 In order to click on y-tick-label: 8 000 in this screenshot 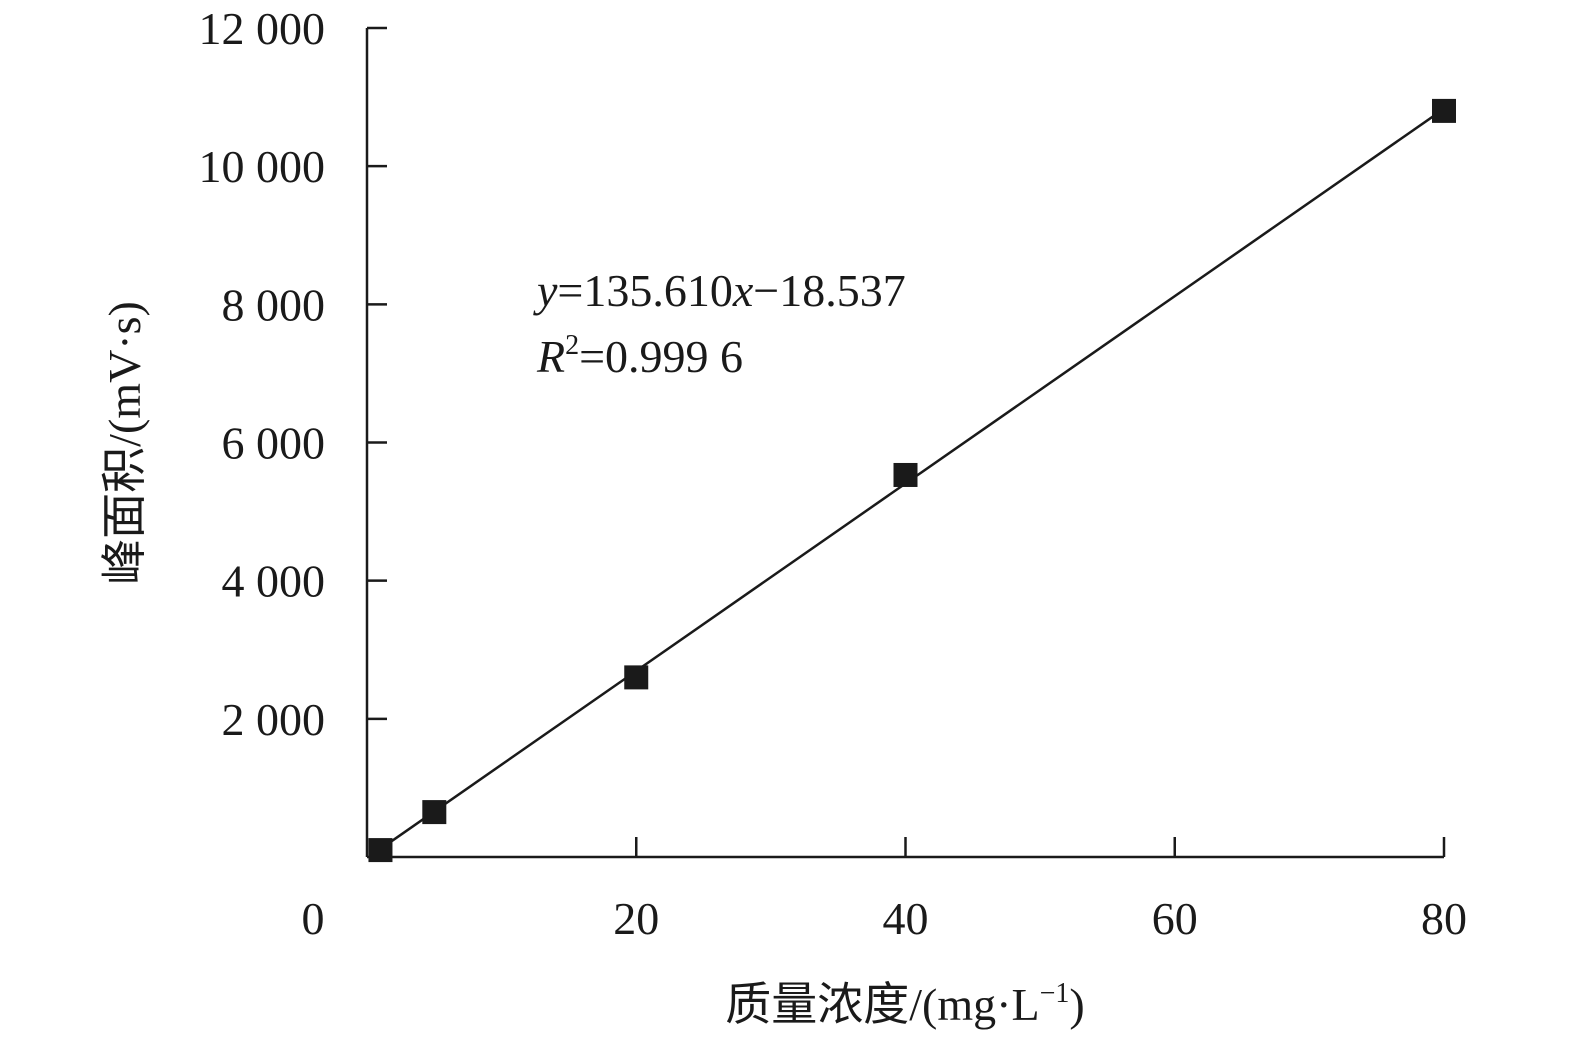, I will do `click(274, 304)`.